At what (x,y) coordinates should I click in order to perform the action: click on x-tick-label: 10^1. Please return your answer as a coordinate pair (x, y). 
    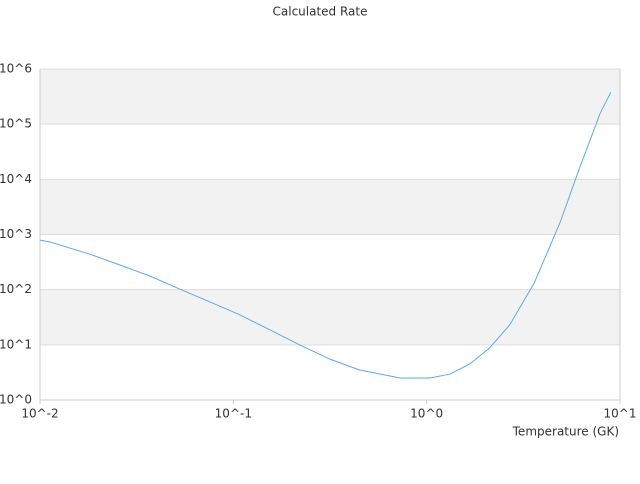
    Looking at the image, I should click on (620, 414).